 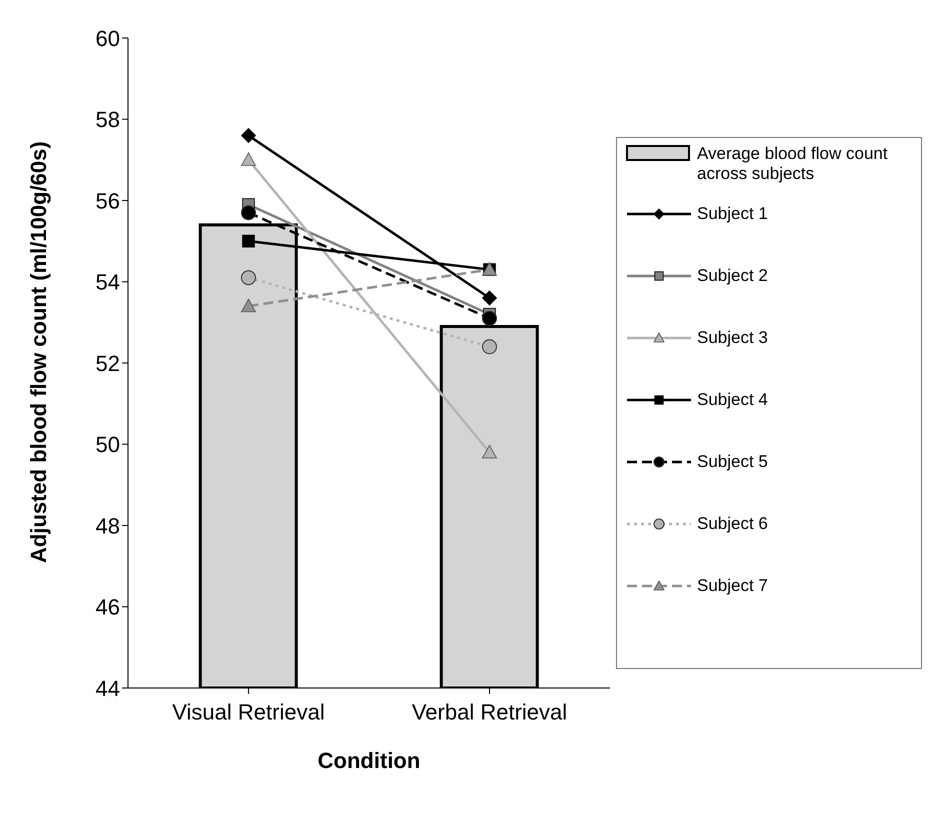 I want to click on legend-label: Subject 5, so click(x=732, y=462).